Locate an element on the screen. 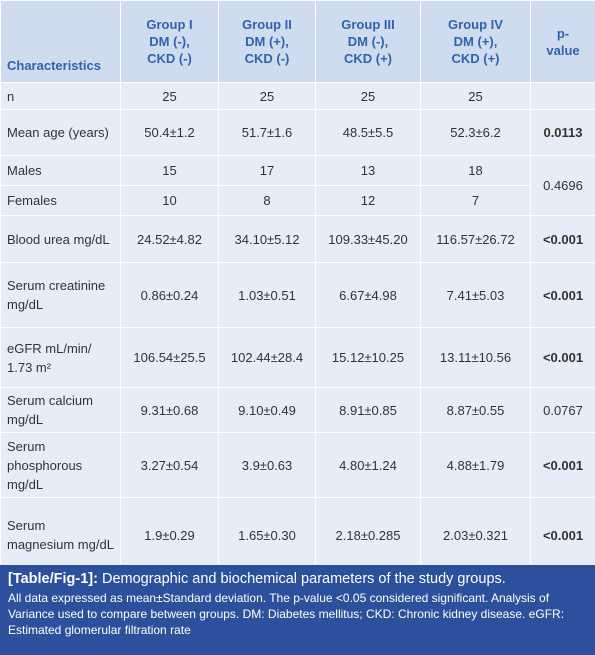  cell: 1.03±0.51 is located at coordinates (267, 295).